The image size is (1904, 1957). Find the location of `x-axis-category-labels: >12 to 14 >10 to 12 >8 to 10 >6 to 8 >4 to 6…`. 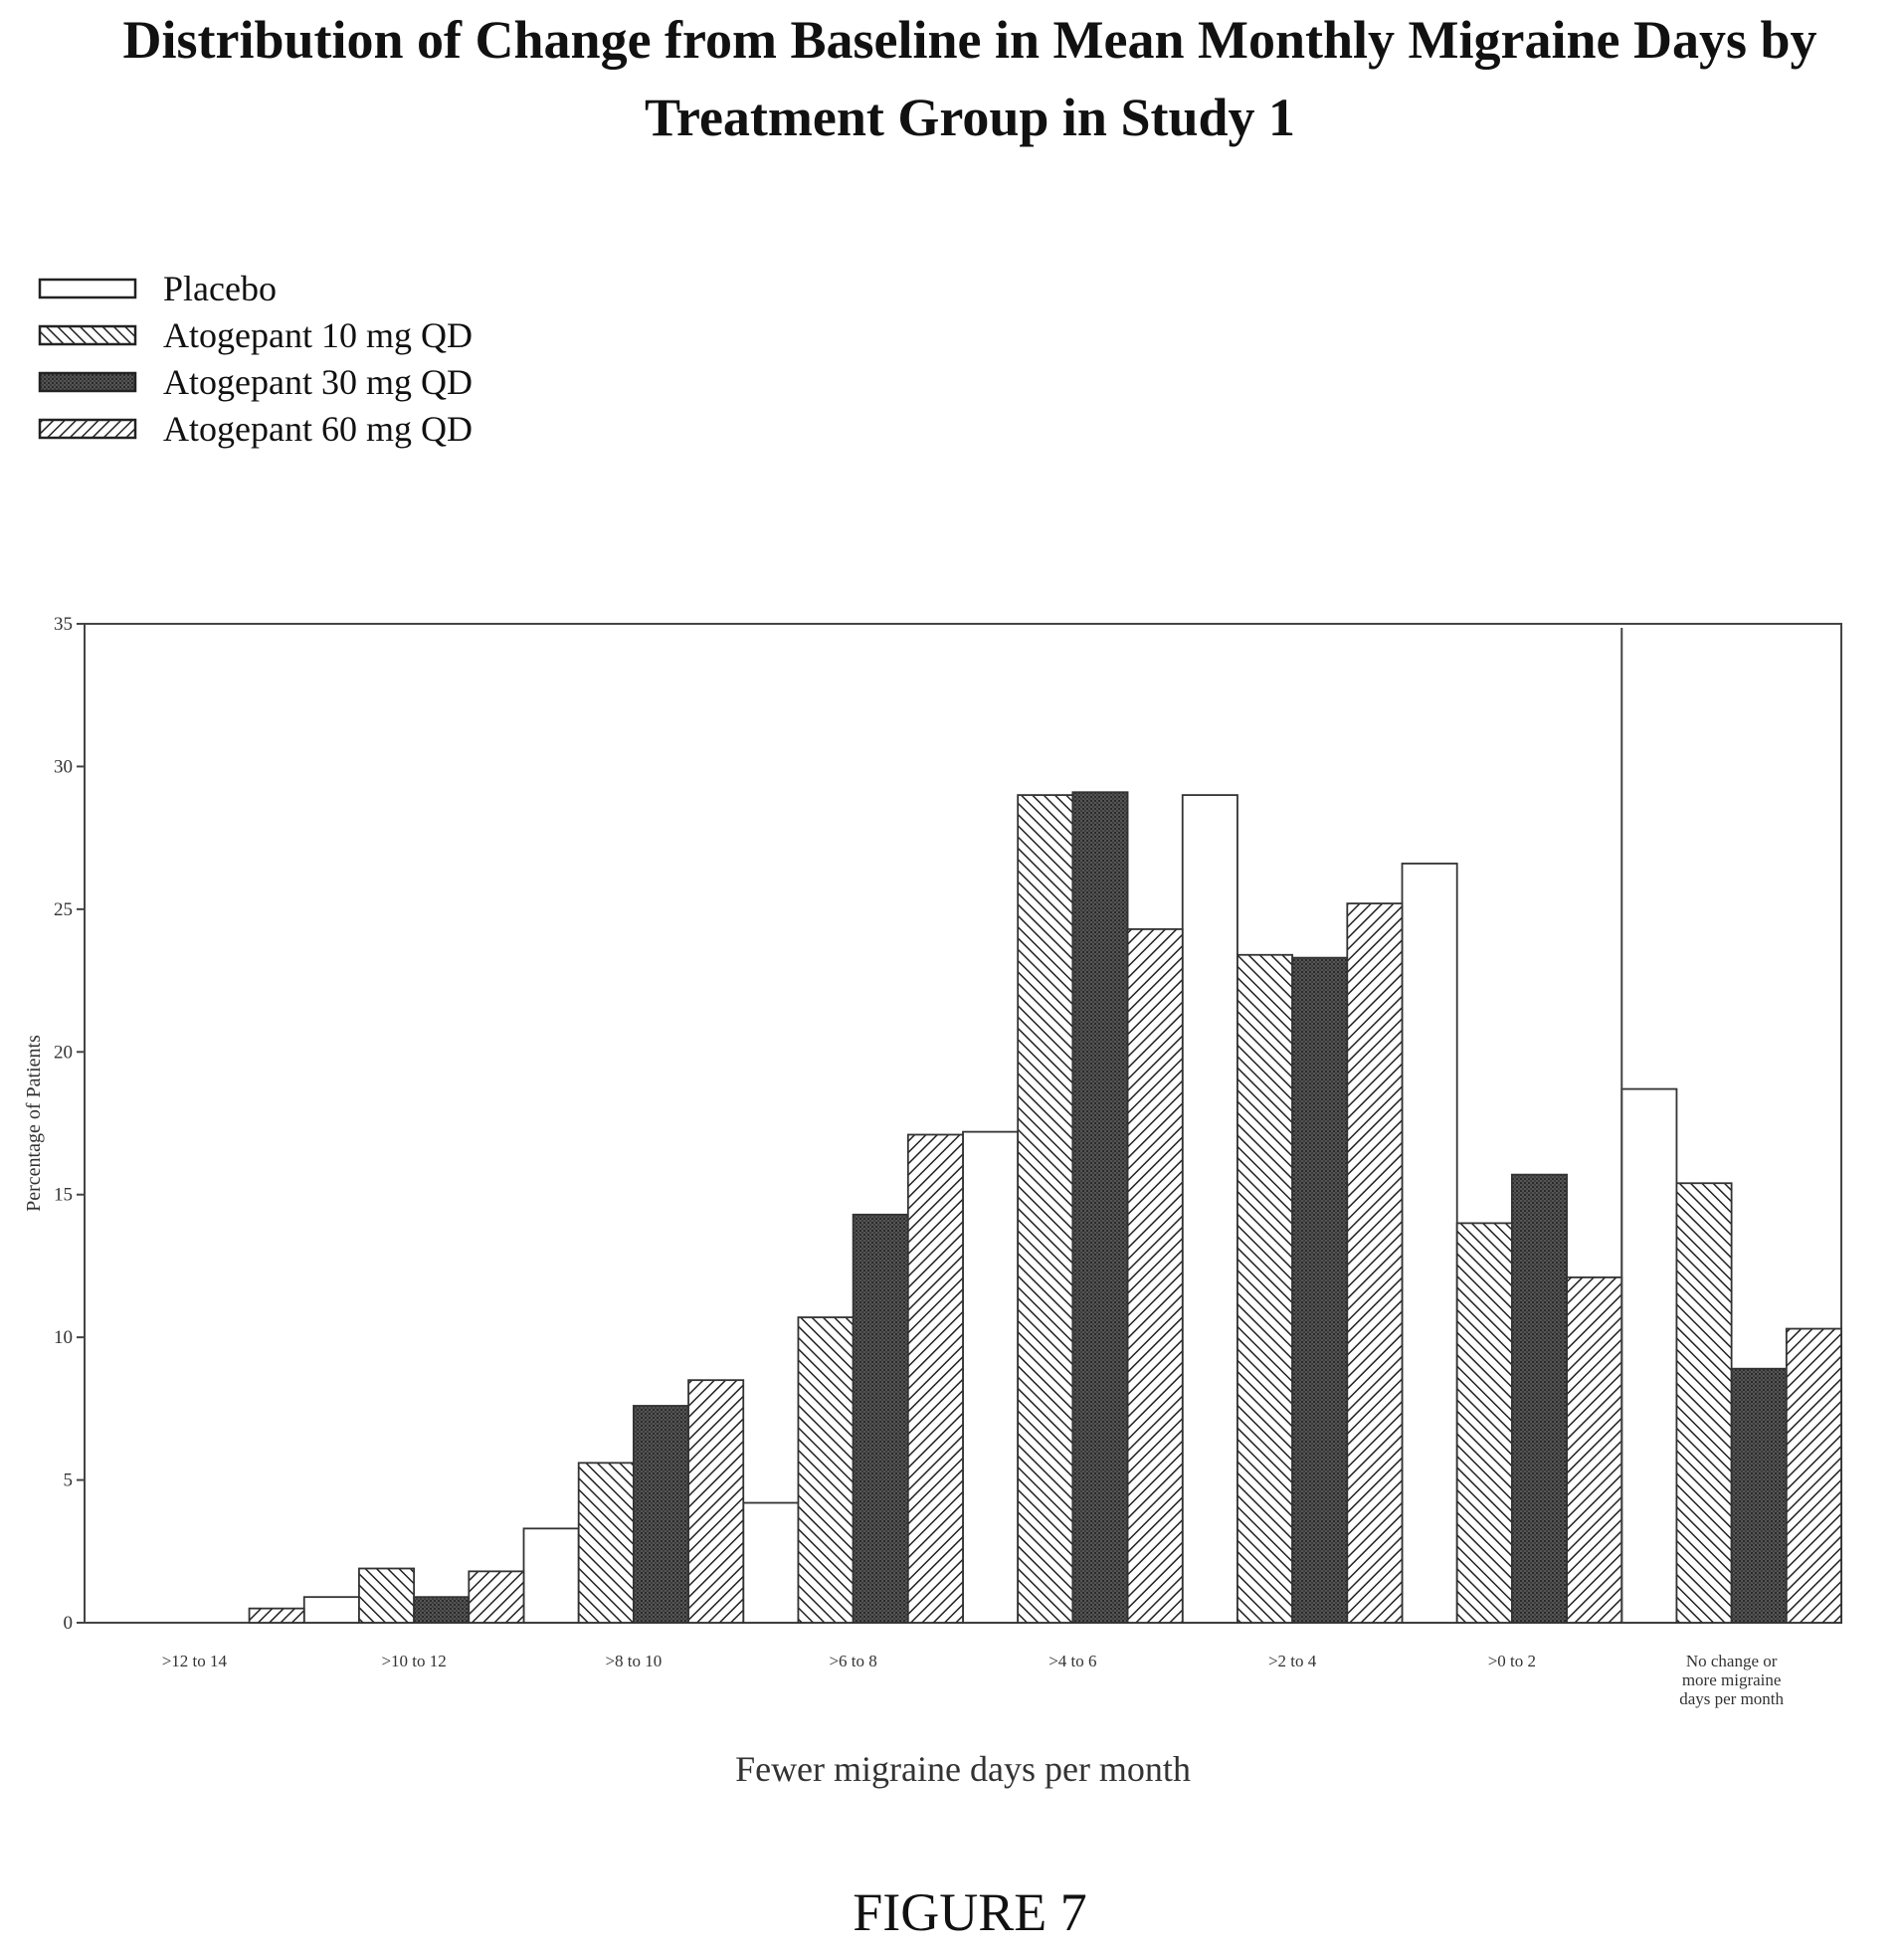

x-axis-category-labels: >12 to 14 >10 to 12 >8 to 10 >6 to 8 >4 to 6… is located at coordinates (974, 1680).